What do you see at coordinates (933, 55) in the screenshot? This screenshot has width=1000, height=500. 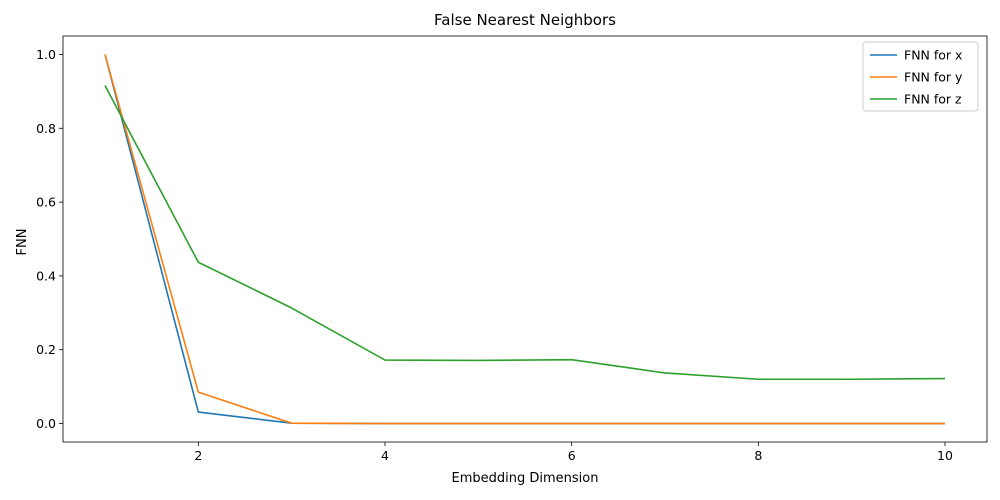 I see `legend-label-1: FNN for x` at bounding box center [933, 55].